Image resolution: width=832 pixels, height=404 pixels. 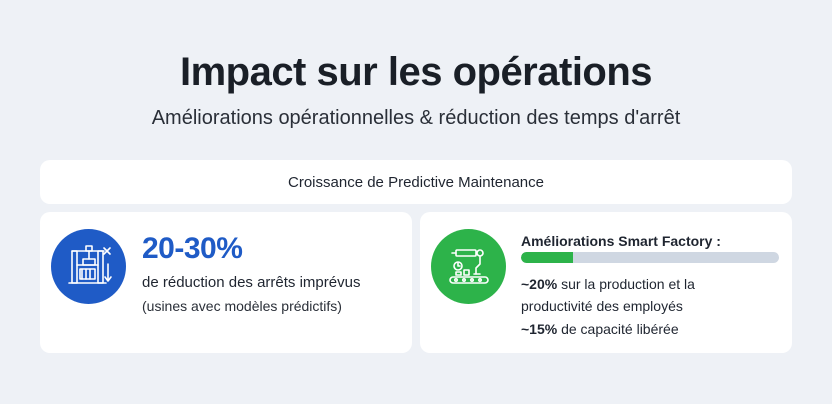 What do you see at coordinates (192, 248) in the screenshot?
I see `downtime-reduction-value: 20-30%` at bounding box center [192, 248].